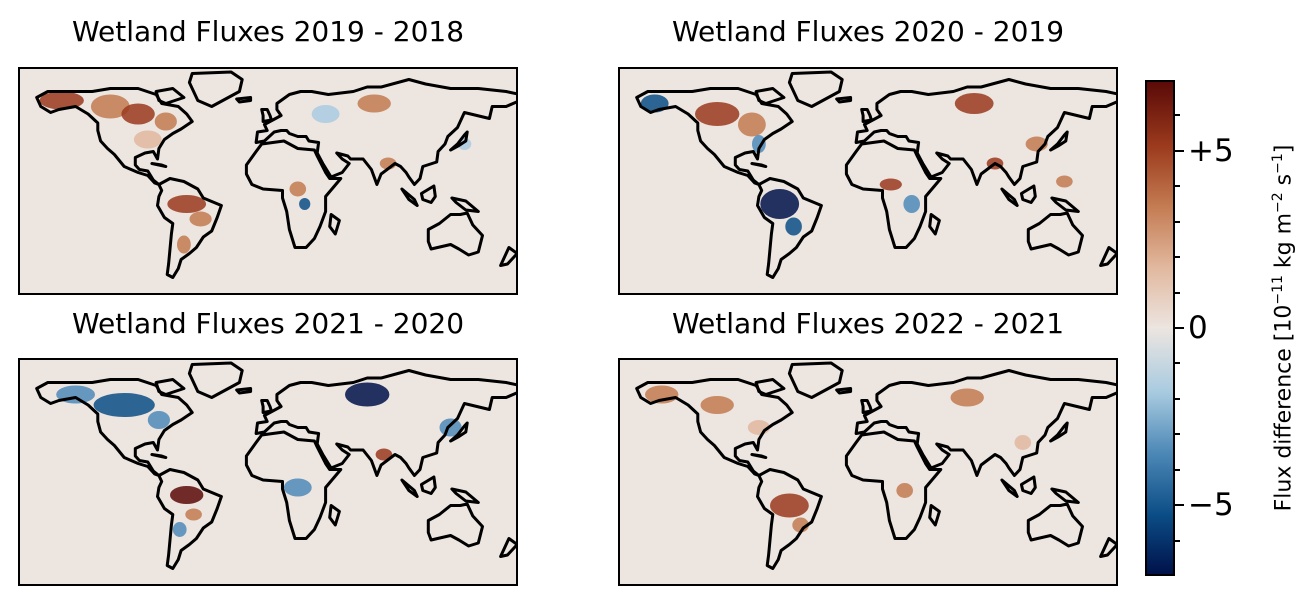 This screenshot has height=607, width=1311. I want to click on colorbar-tick-label: 0, so click(1198, 328).